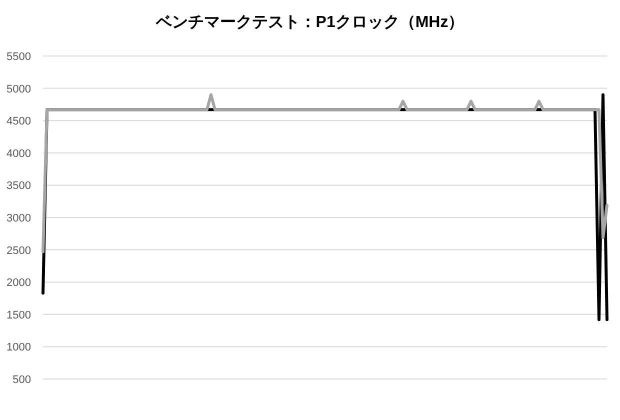  I want to click on y-tick-label: 5000, so click(18, 89).